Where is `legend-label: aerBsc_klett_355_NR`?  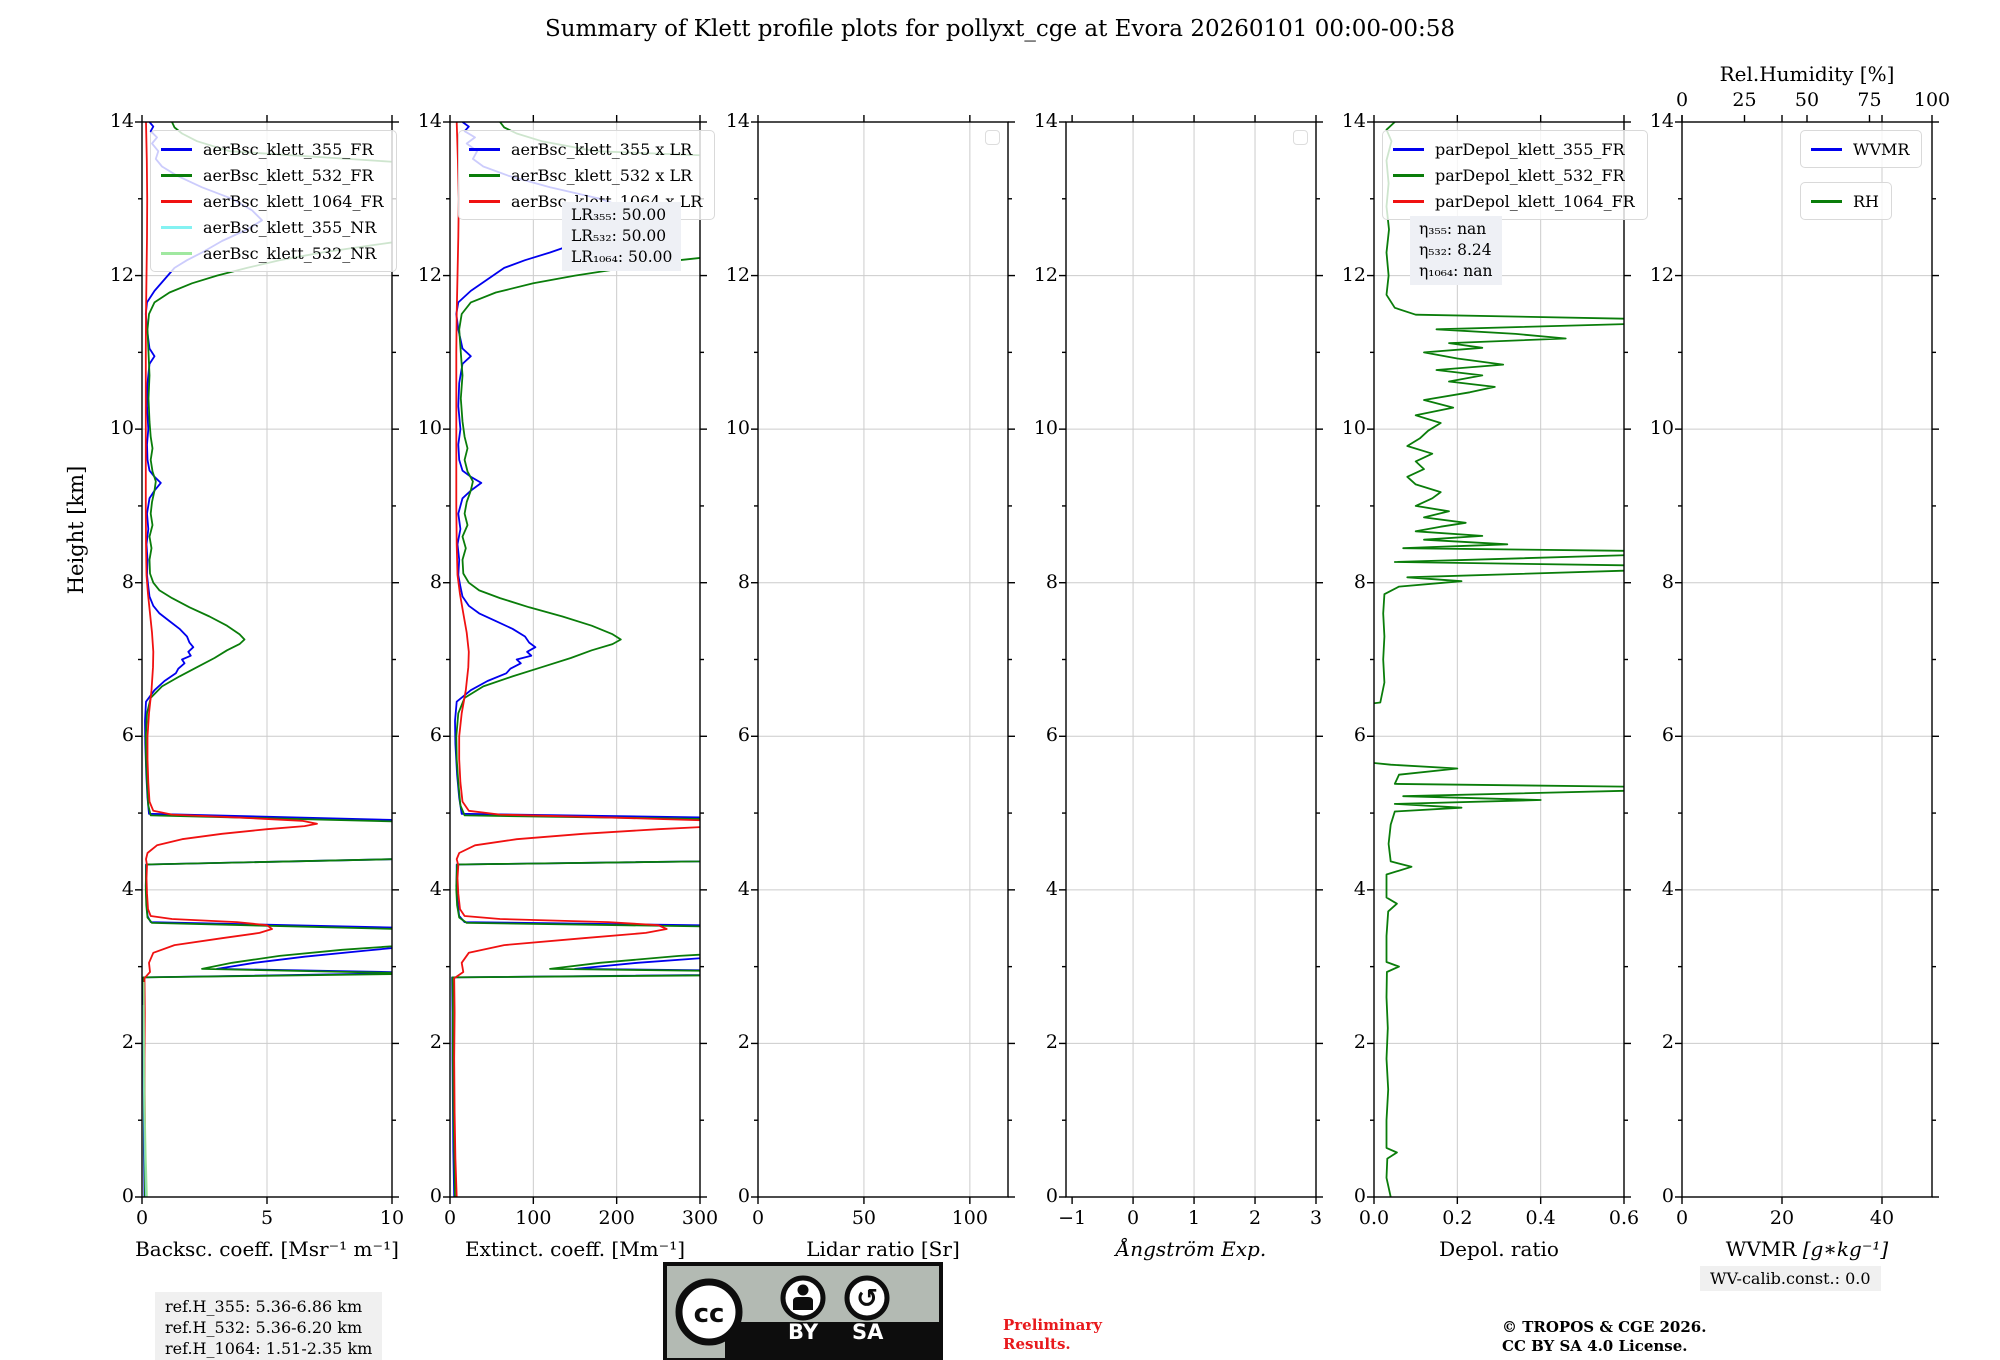 legend-label: aerBsc_klett_355_NR is located at coordinates (290, 227).